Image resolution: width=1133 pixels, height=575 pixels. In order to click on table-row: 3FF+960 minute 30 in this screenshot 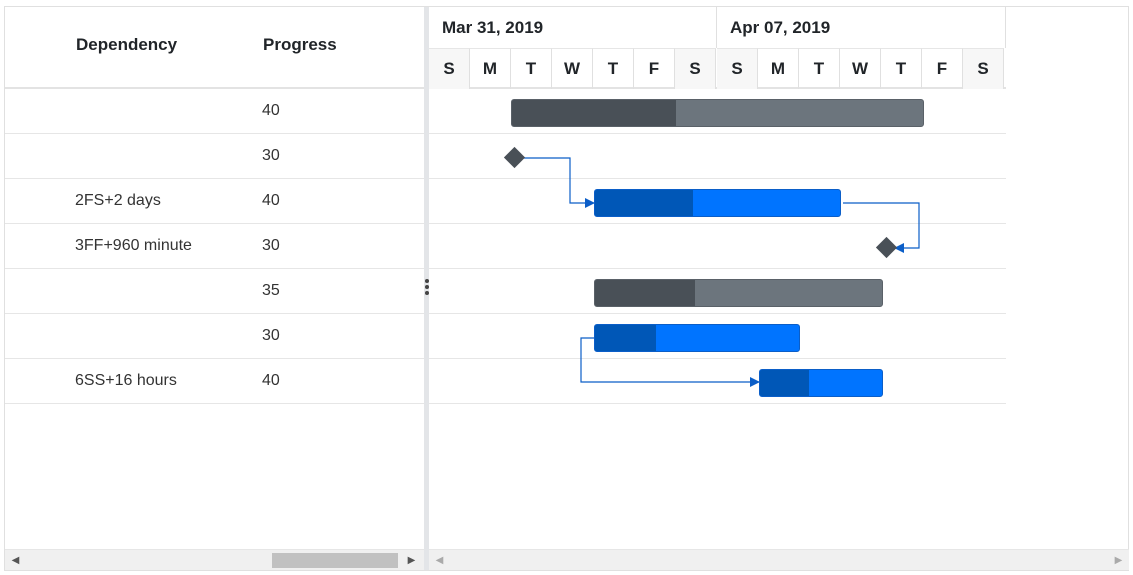, I will do `click(214, 246)`.